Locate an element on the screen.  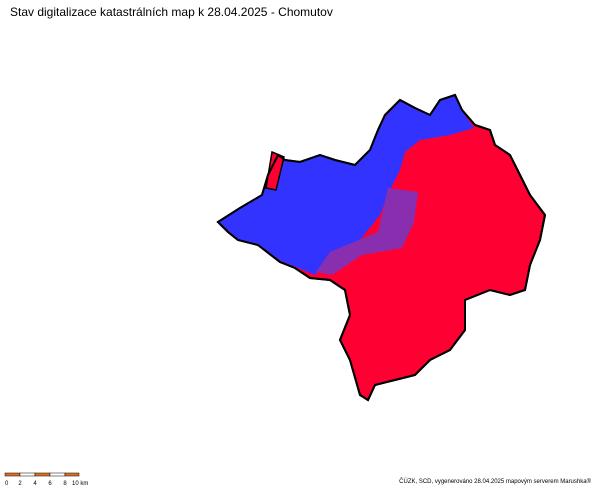
scale-label: 4 is located at coordinates (35, 484).